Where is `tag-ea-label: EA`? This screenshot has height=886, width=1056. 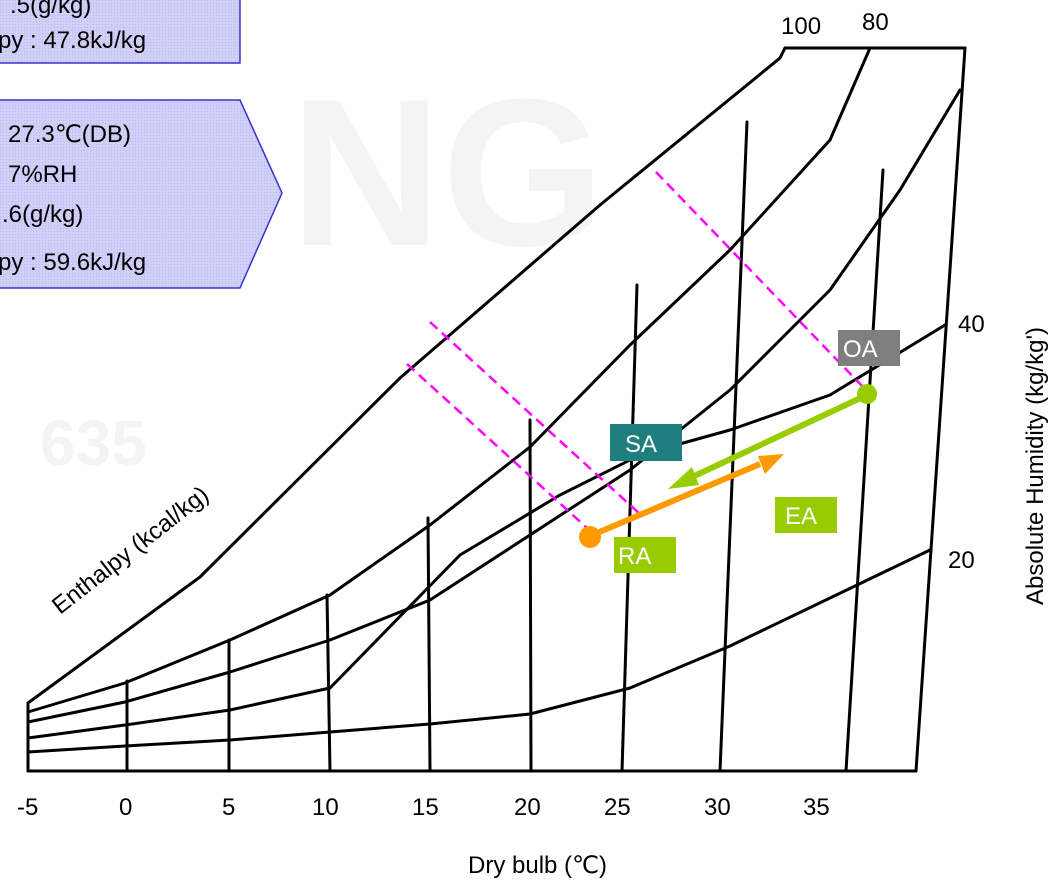
tag-ea-label: EA is located at coordinates (801, 516).